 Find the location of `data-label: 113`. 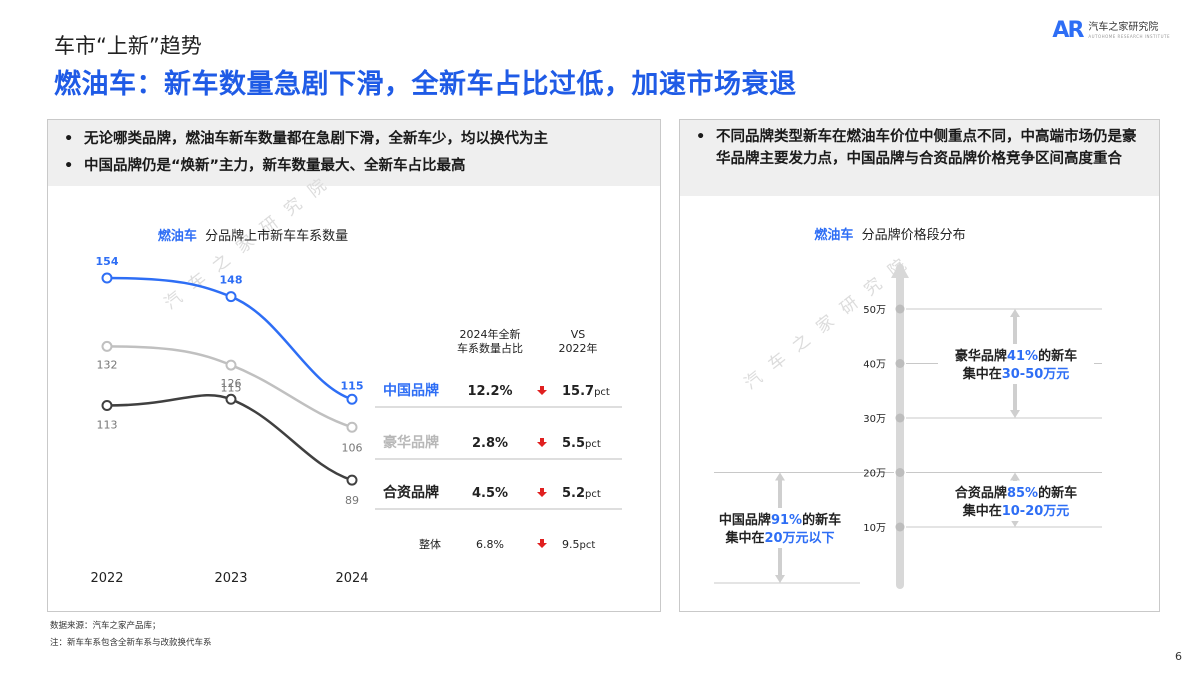

data-label: 113 is located at coordinates (107, 425).